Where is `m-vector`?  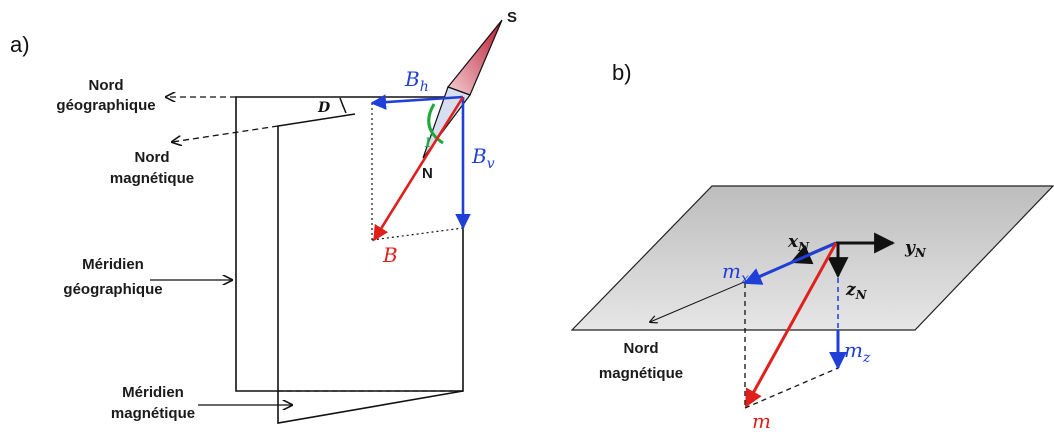
m-vector is located at coordinates (791, 325).